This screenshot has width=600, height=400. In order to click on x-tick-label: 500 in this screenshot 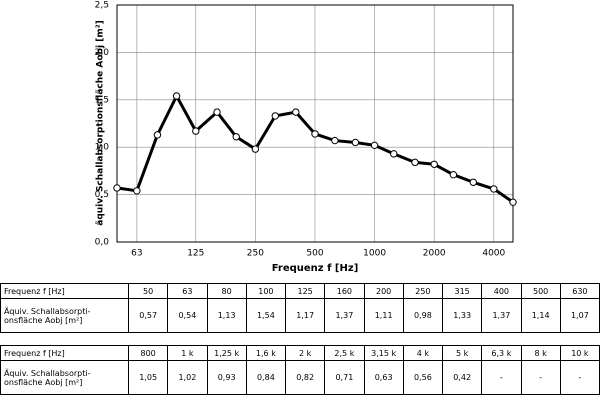, I will do `click(314, 254)`.